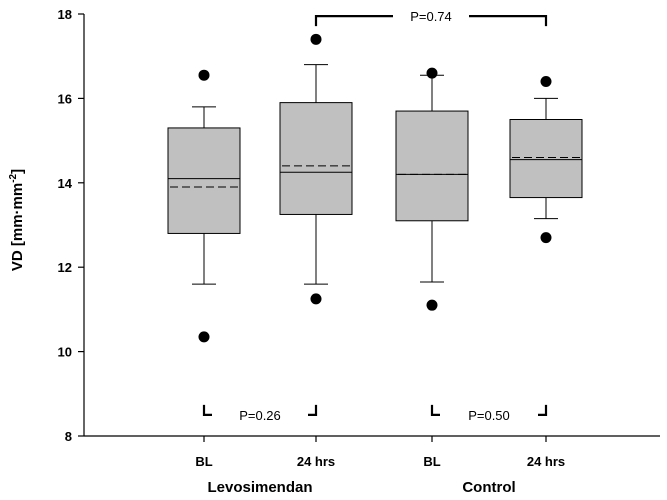  I want to click on y-tick-label: 10, so click(65, 352).